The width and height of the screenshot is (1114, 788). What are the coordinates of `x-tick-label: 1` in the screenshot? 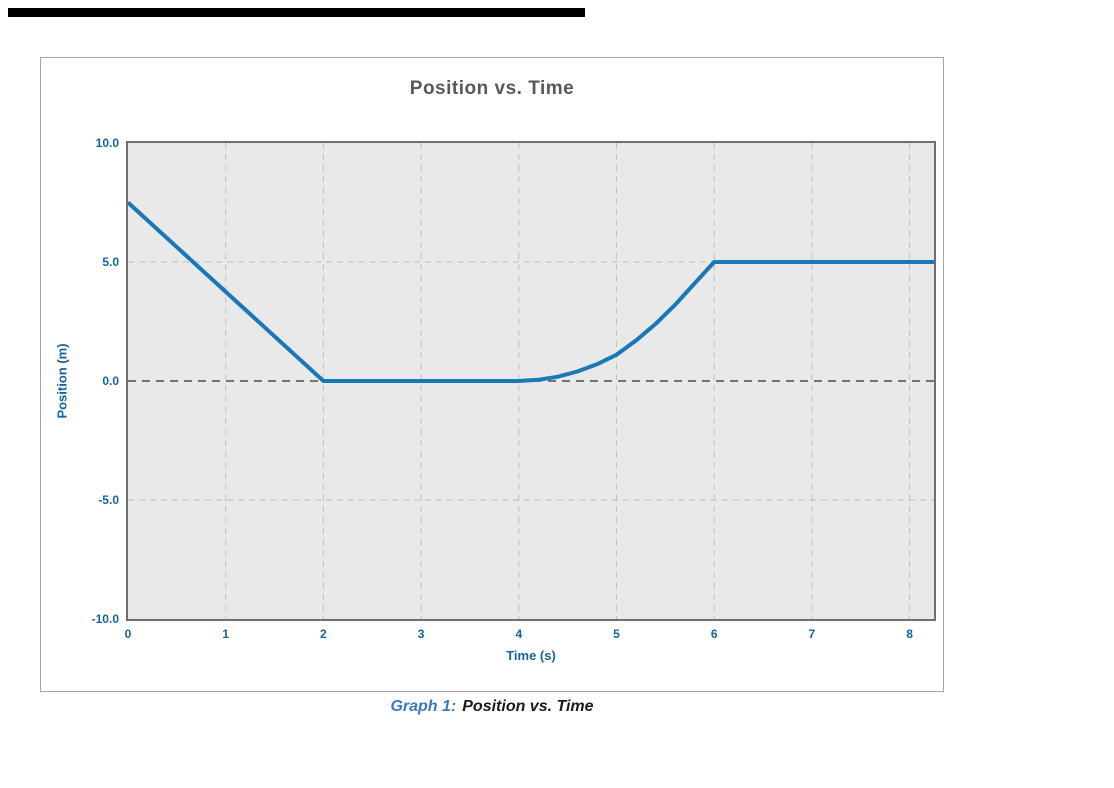 It's located at (226, 634).